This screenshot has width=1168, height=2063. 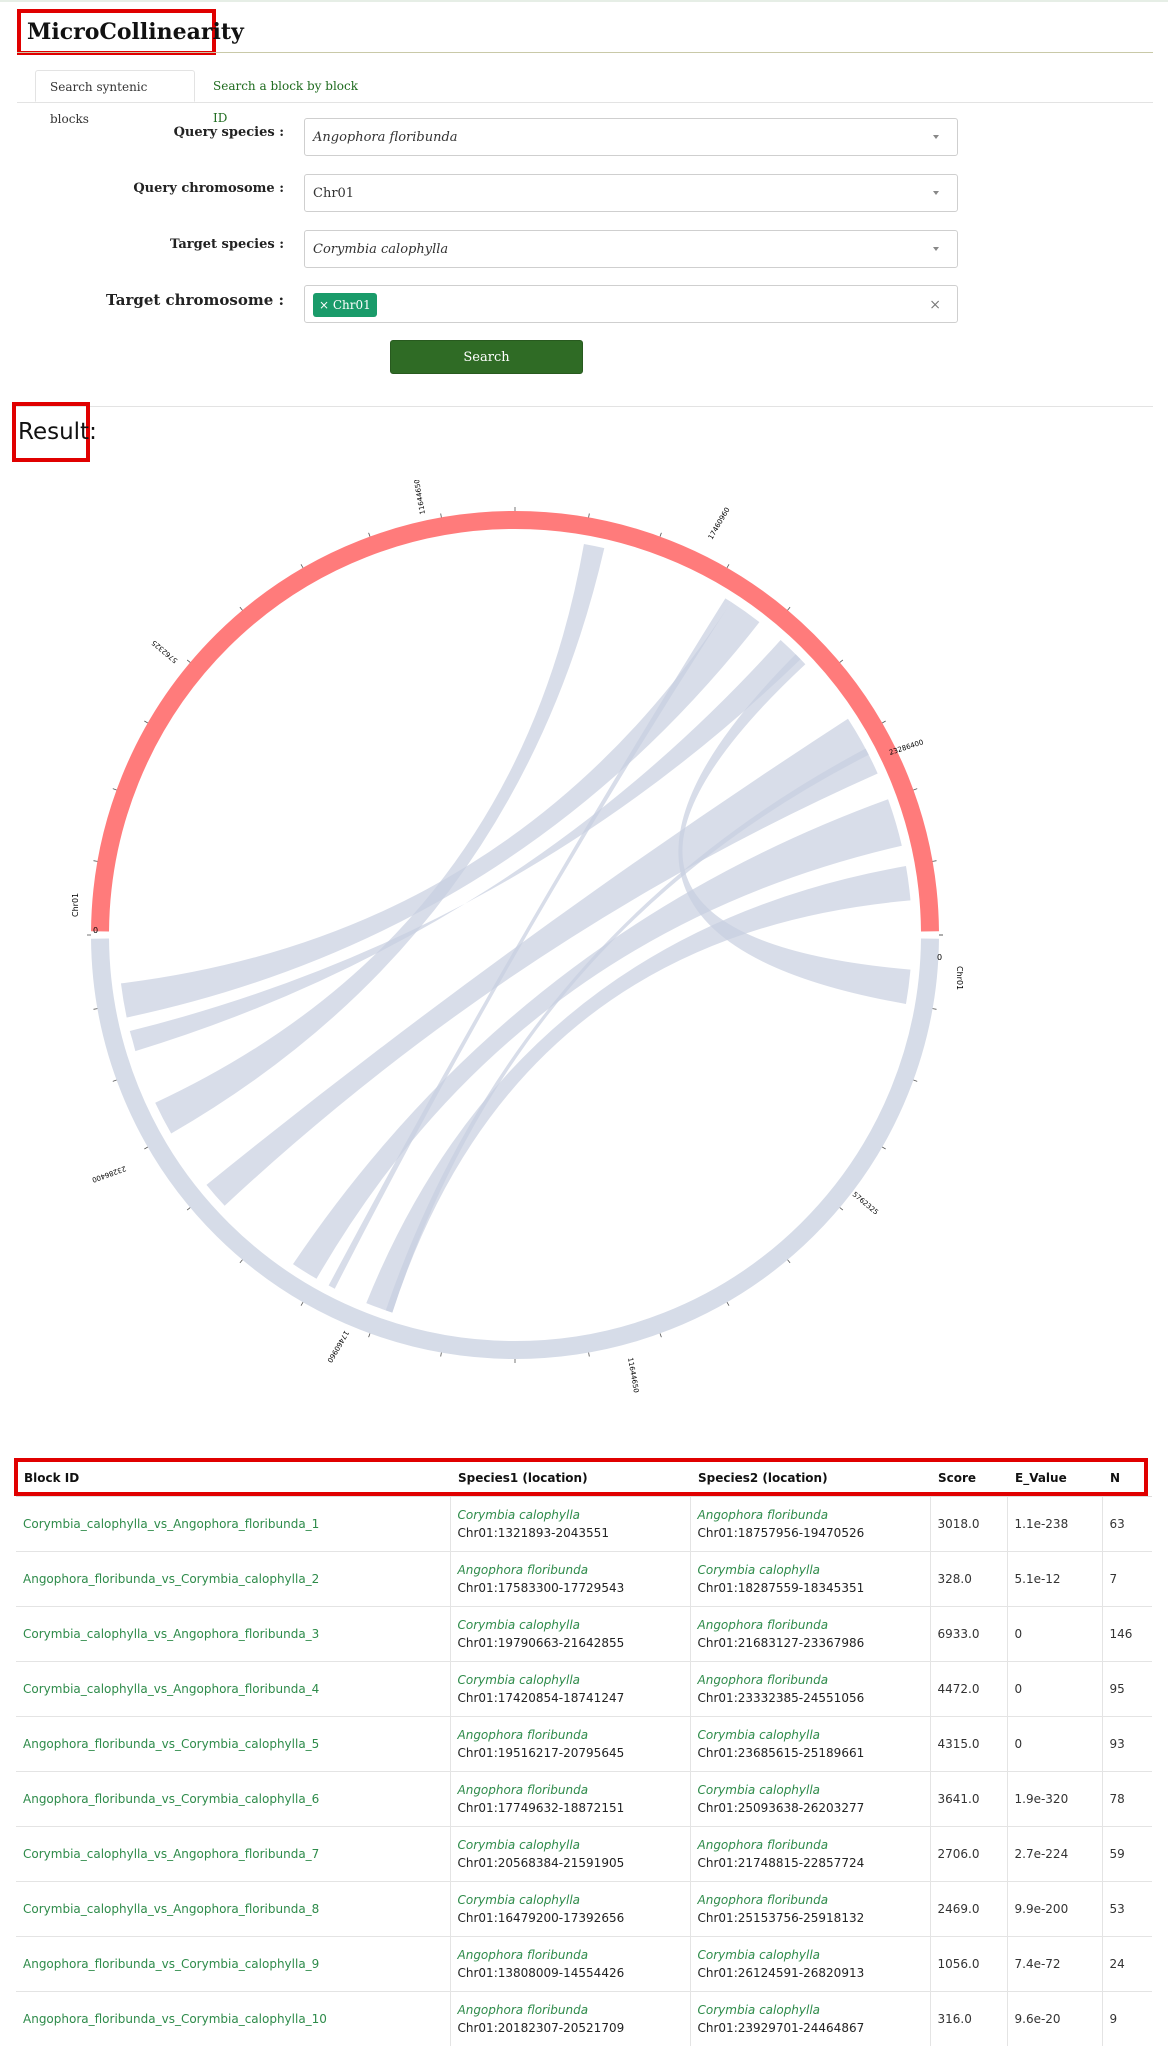 I want to click on species2-location: Chr01:26124591-26820913, so click(x=781, y=1973).